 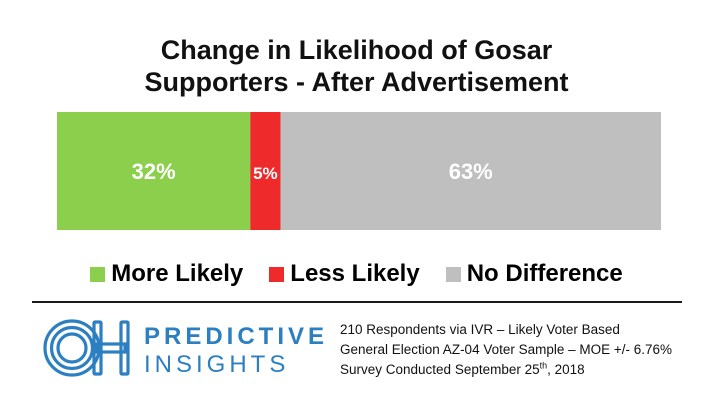 What do you see at coordinates (217, 364) in the screenshot?
I see `brand-name-bottom: INSIGHTS` at bounding box center [217, 364].